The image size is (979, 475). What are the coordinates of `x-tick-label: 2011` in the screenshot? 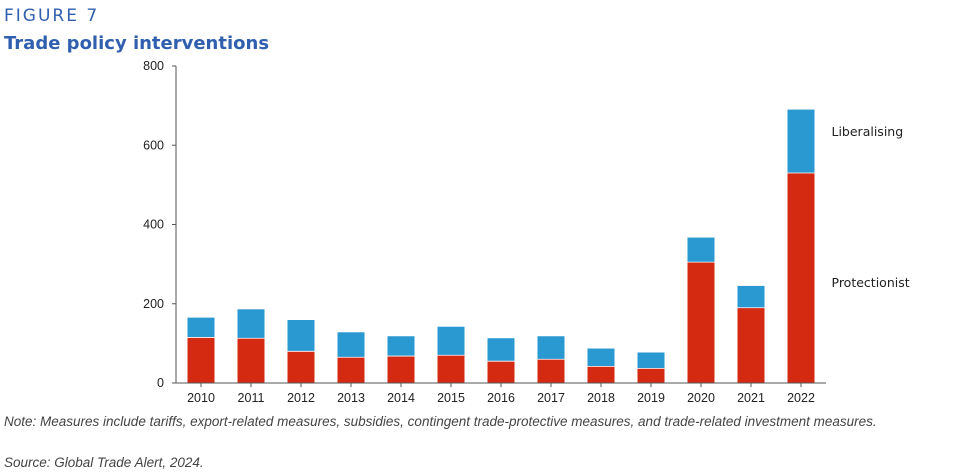 It's located at (251, 398).